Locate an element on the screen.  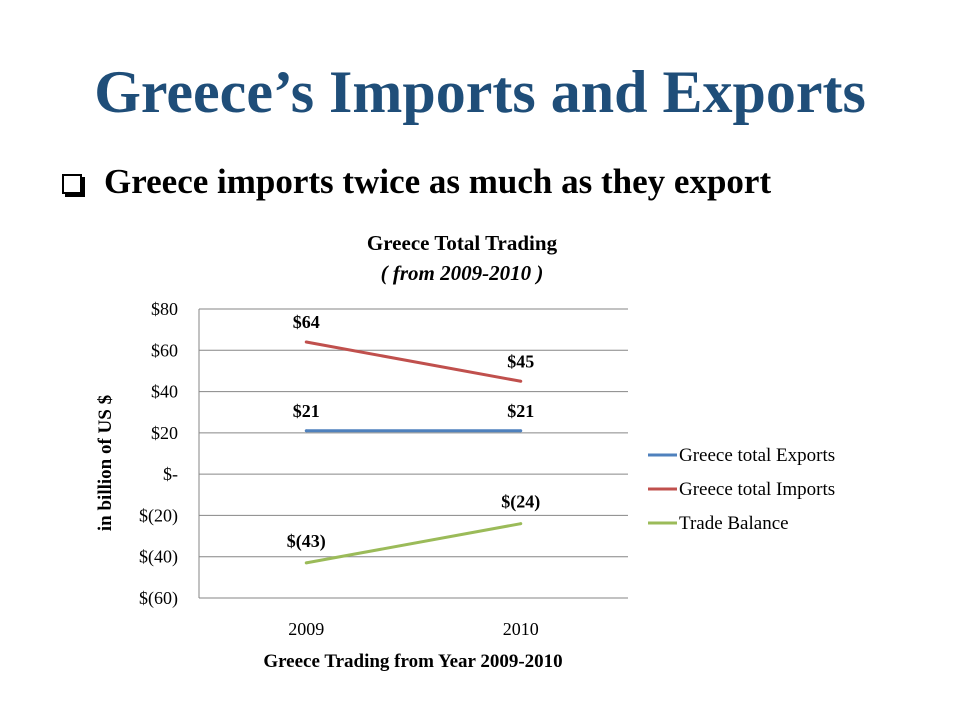
data-label-imports: $45 is located at coordinates (520, 361).